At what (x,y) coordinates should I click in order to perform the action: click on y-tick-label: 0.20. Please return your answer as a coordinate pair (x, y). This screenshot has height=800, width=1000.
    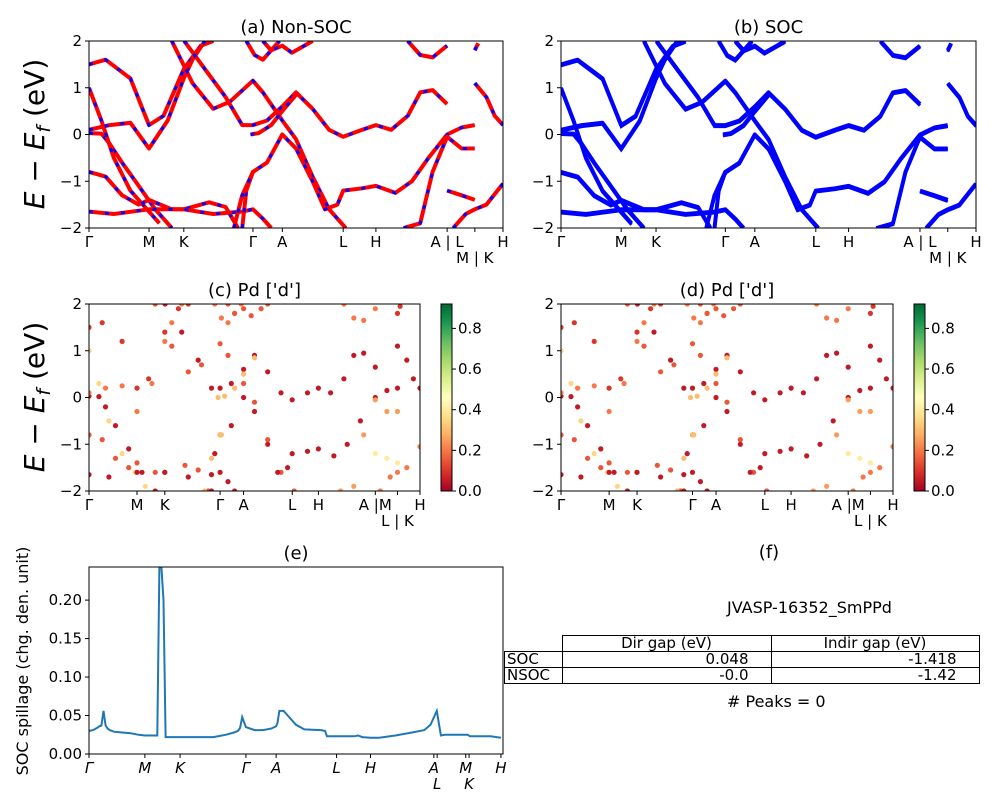
    Looking at the image, I should click on (65, 600).